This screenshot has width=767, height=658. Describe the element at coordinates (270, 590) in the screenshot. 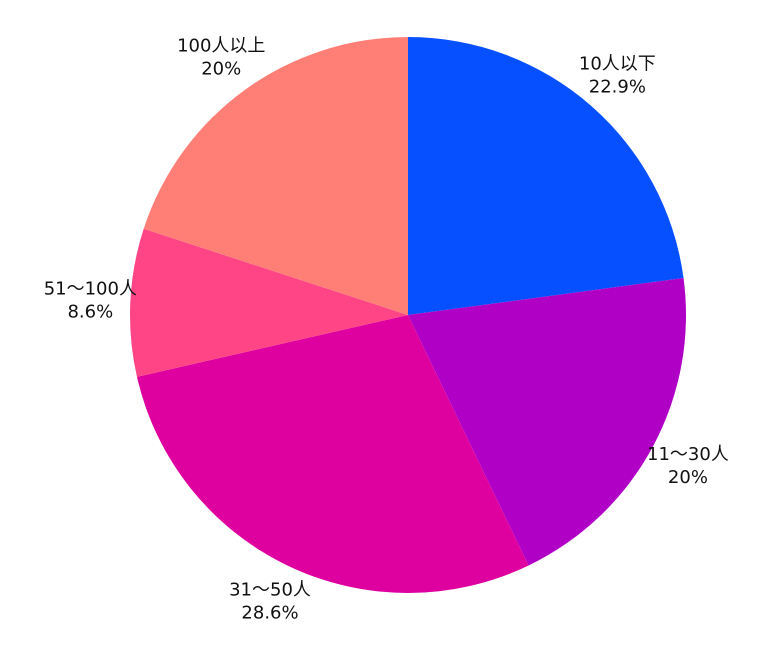

I see `slice-label: 31～50人` at that location.